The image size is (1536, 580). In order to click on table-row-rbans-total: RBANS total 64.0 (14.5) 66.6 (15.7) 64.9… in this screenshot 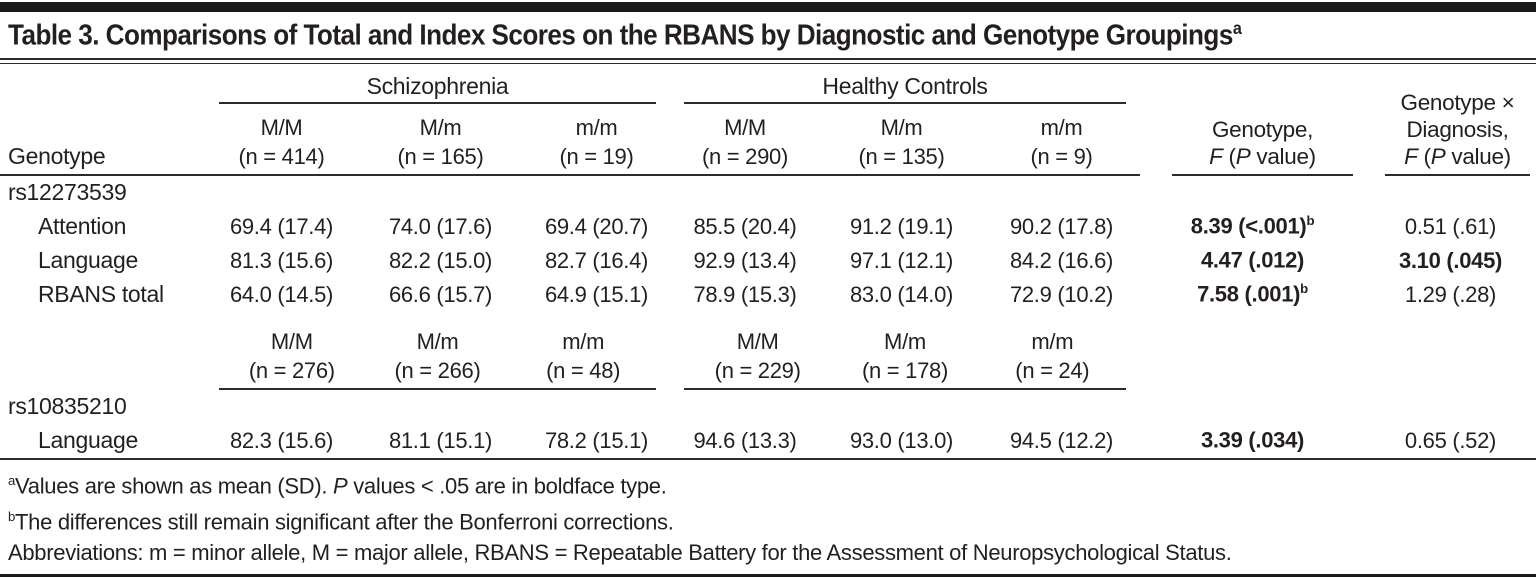, I will do `click(768, 295)`.